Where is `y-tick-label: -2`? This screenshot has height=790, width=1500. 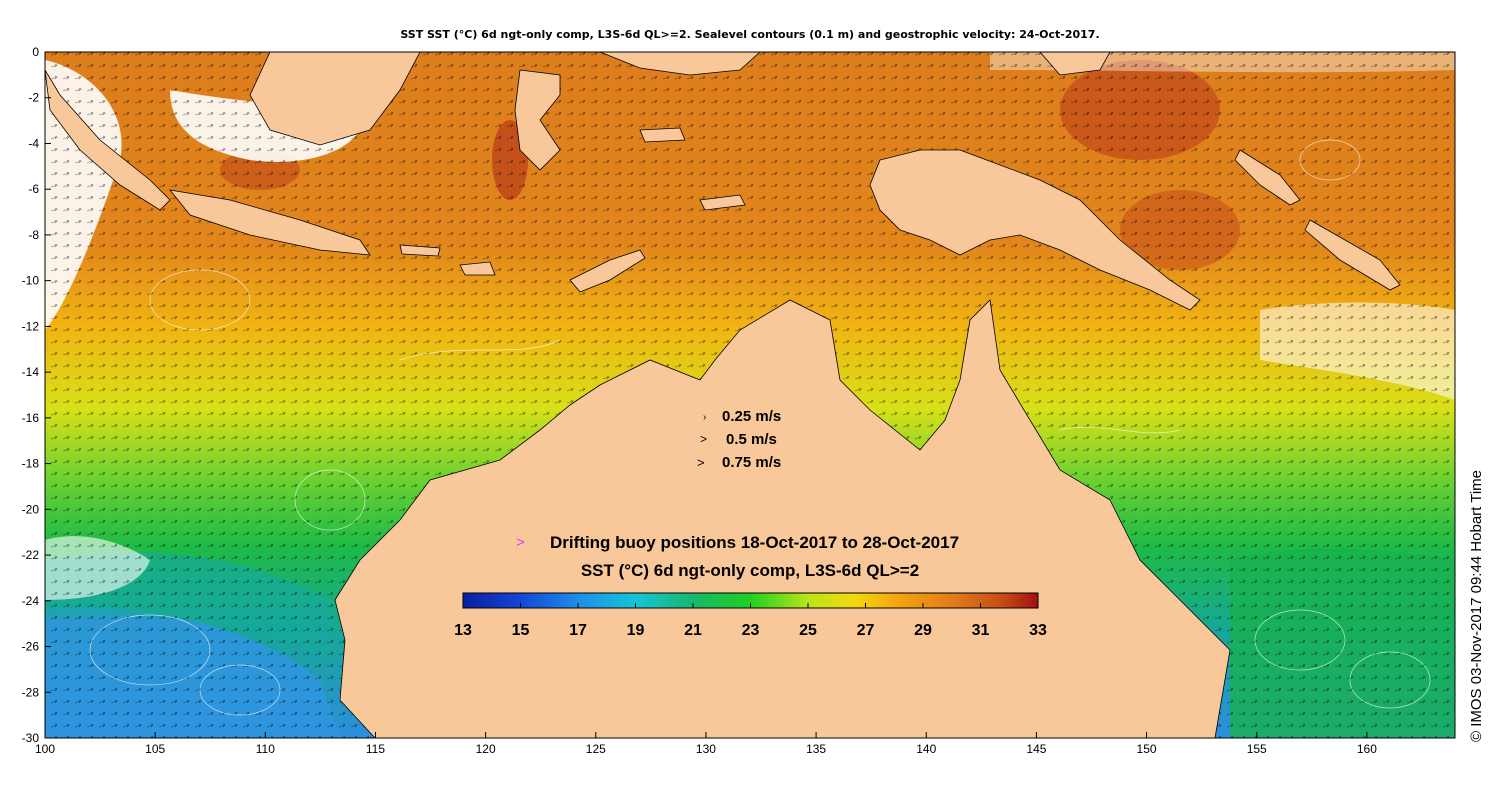 y-tick-label: -2 is located at coordinates (33, 98).